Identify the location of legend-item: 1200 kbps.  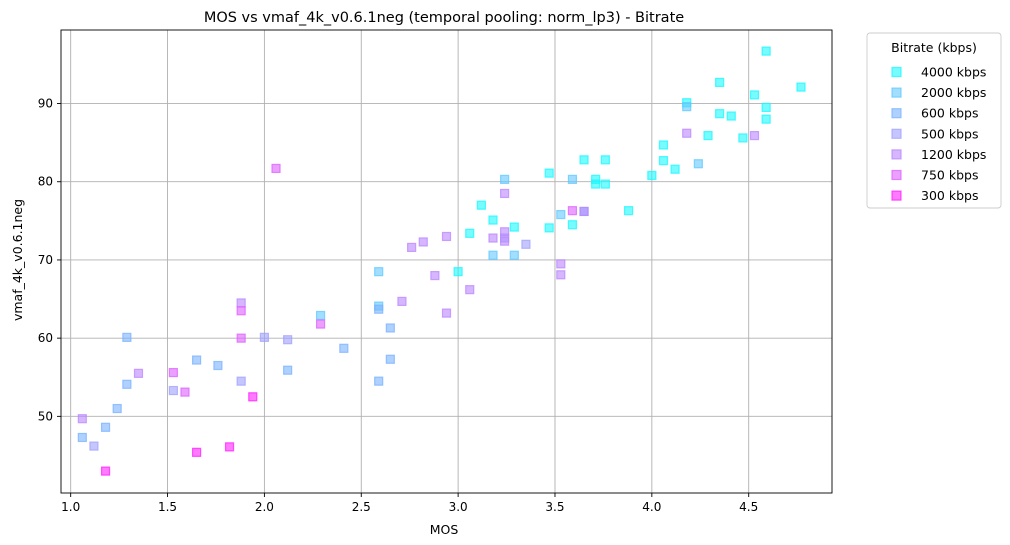
(938, 154).